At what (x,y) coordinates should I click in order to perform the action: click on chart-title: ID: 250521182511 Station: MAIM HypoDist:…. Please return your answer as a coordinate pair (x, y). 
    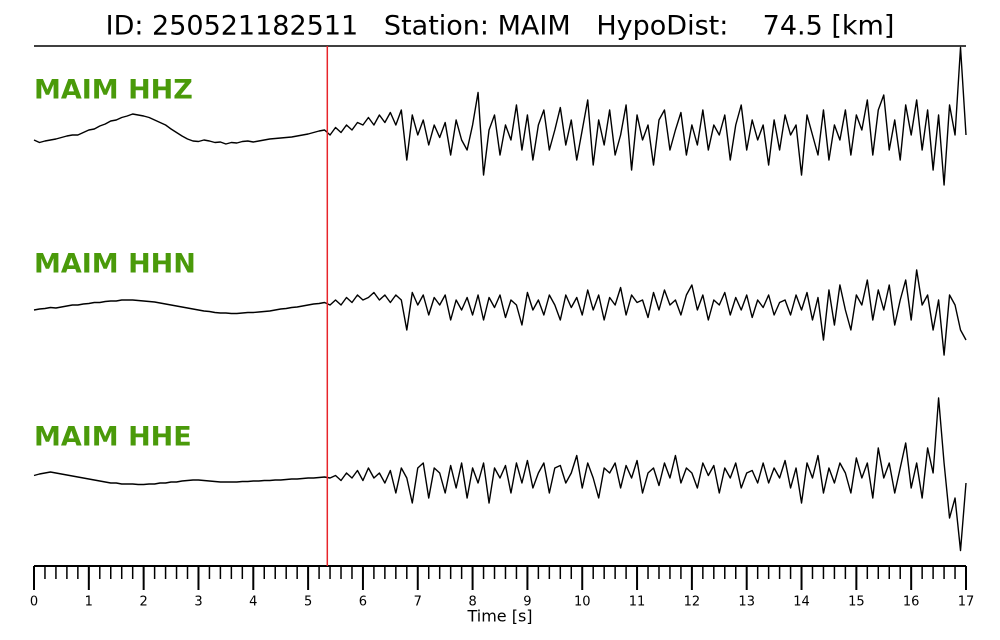
    Looking at the image, I should click on (500, 26).